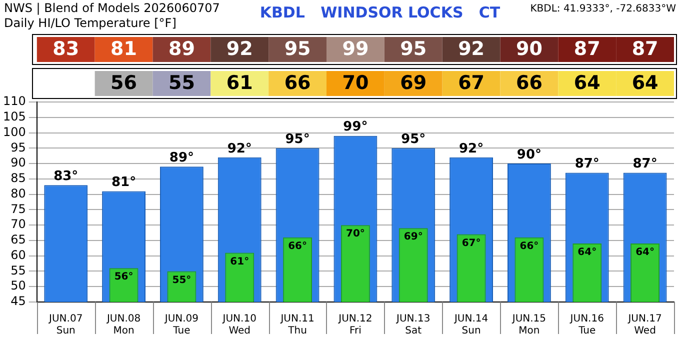  What do you see at coordinates (413, 325) in the screenshot?
I see `x-tick-label: JUN.13 Sat` at bounding box center [413, 325].